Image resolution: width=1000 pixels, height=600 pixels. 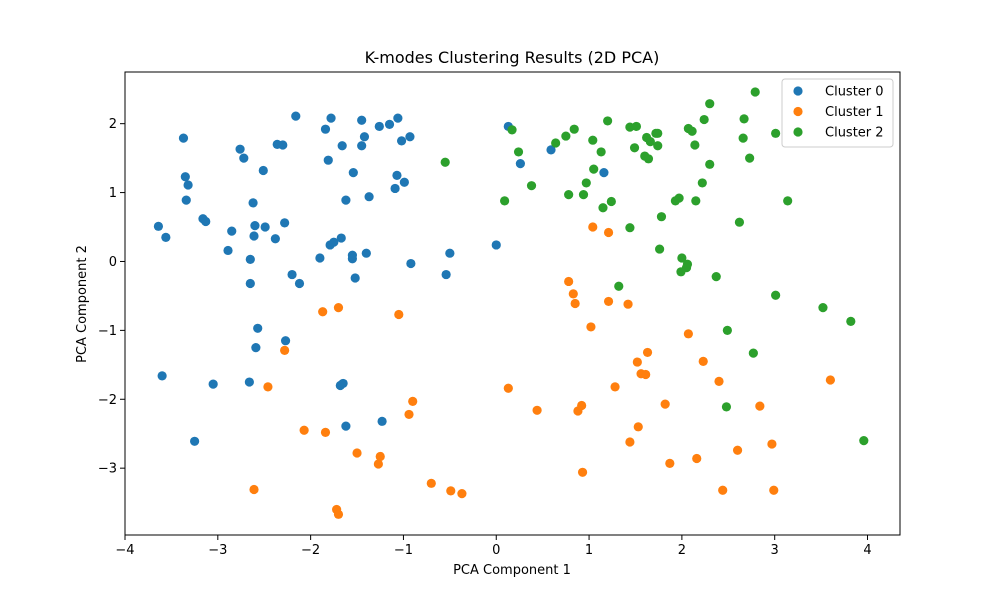 I want to click on x-tick-label: −4, so click(x=124, y=550).